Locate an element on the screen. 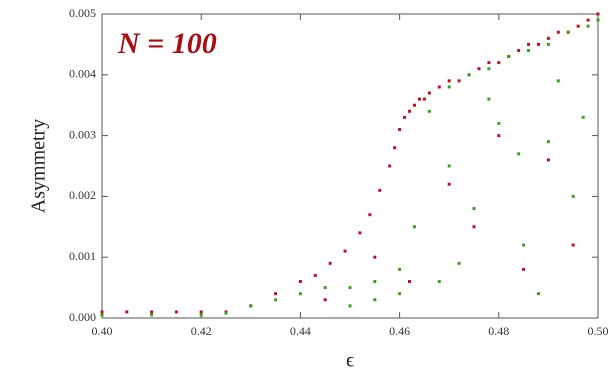 The width and height of the screenshot is (612, 378). x-tick-label: 0.46 is located at coordinates (399, 331).